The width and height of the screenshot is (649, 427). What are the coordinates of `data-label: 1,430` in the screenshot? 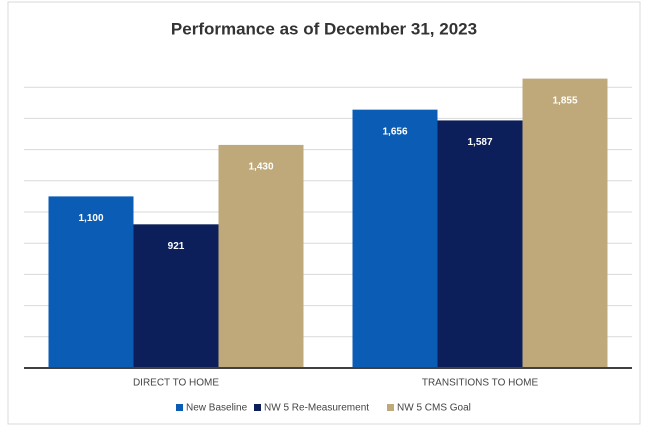 It's located at (260, 167).